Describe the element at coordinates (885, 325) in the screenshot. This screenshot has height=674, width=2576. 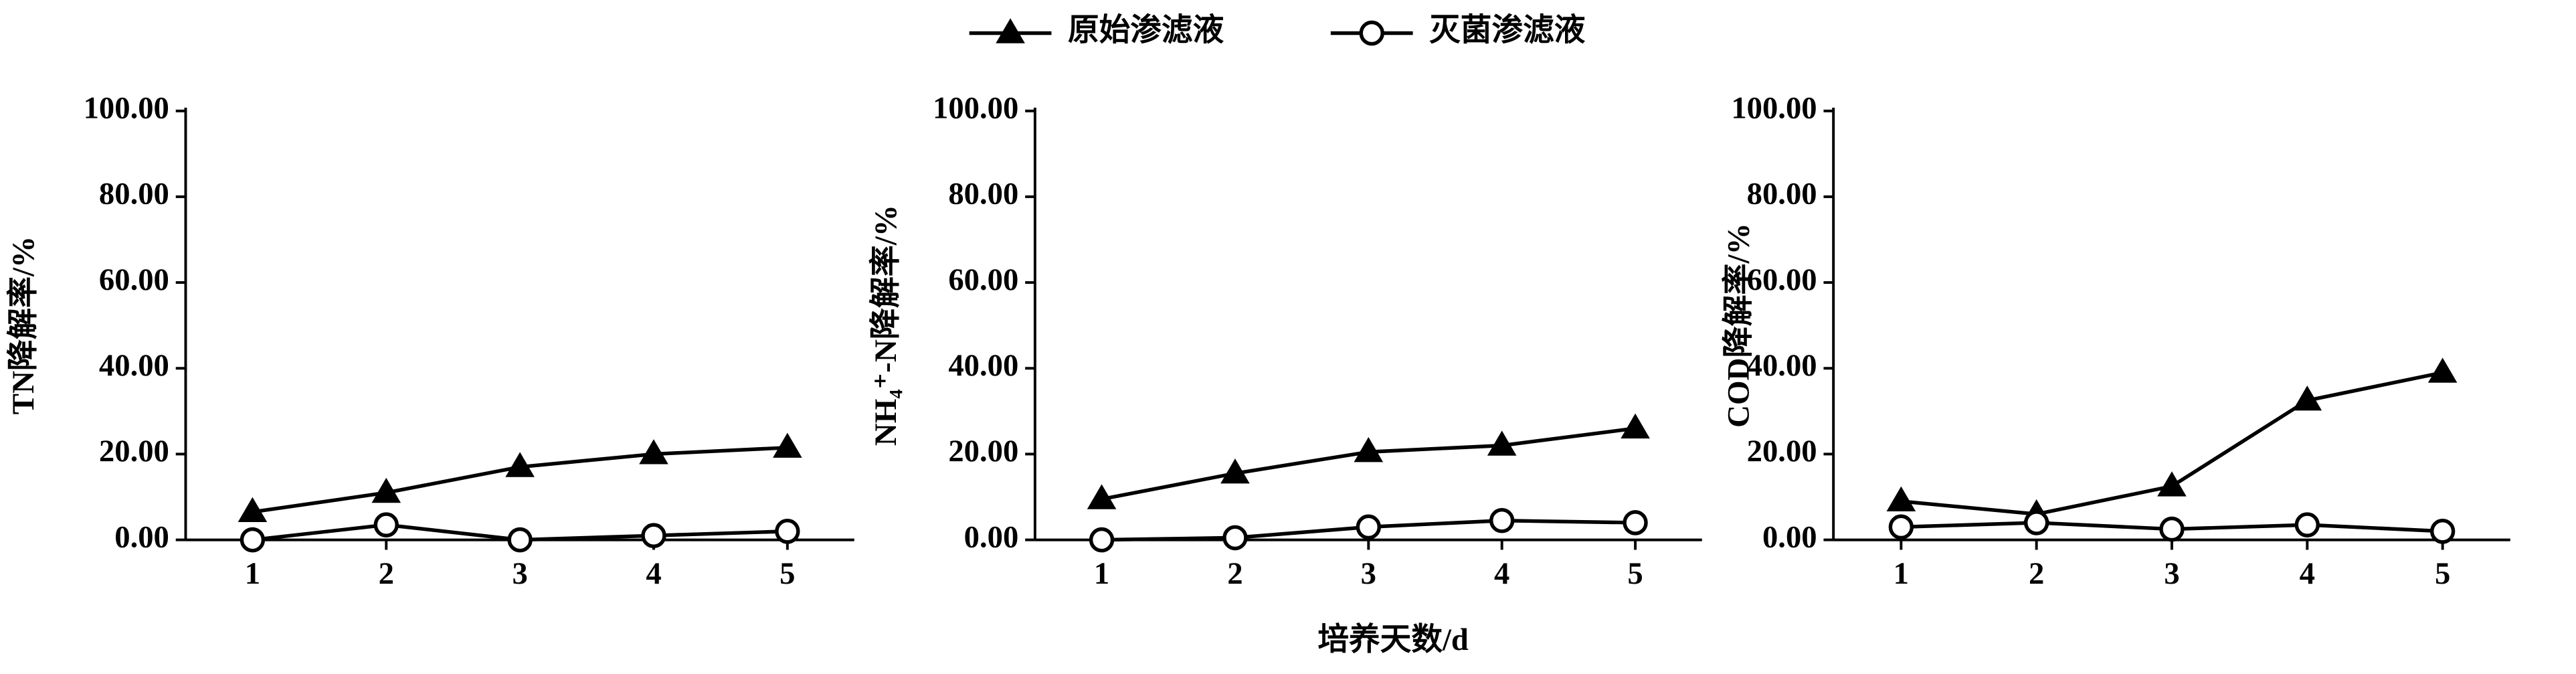
I see `y-axis-label: NH₄⁺-N降解率/%` at that location.